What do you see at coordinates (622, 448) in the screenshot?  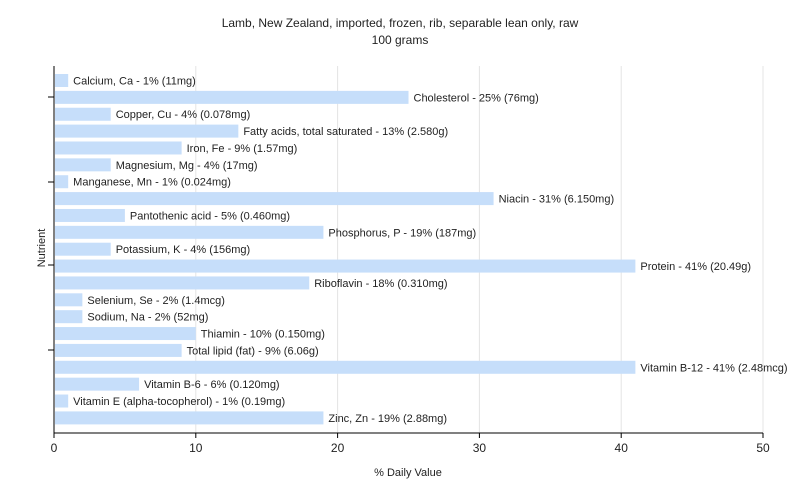 I see `x-tick-label: 40` at bounding box center [622, 448].